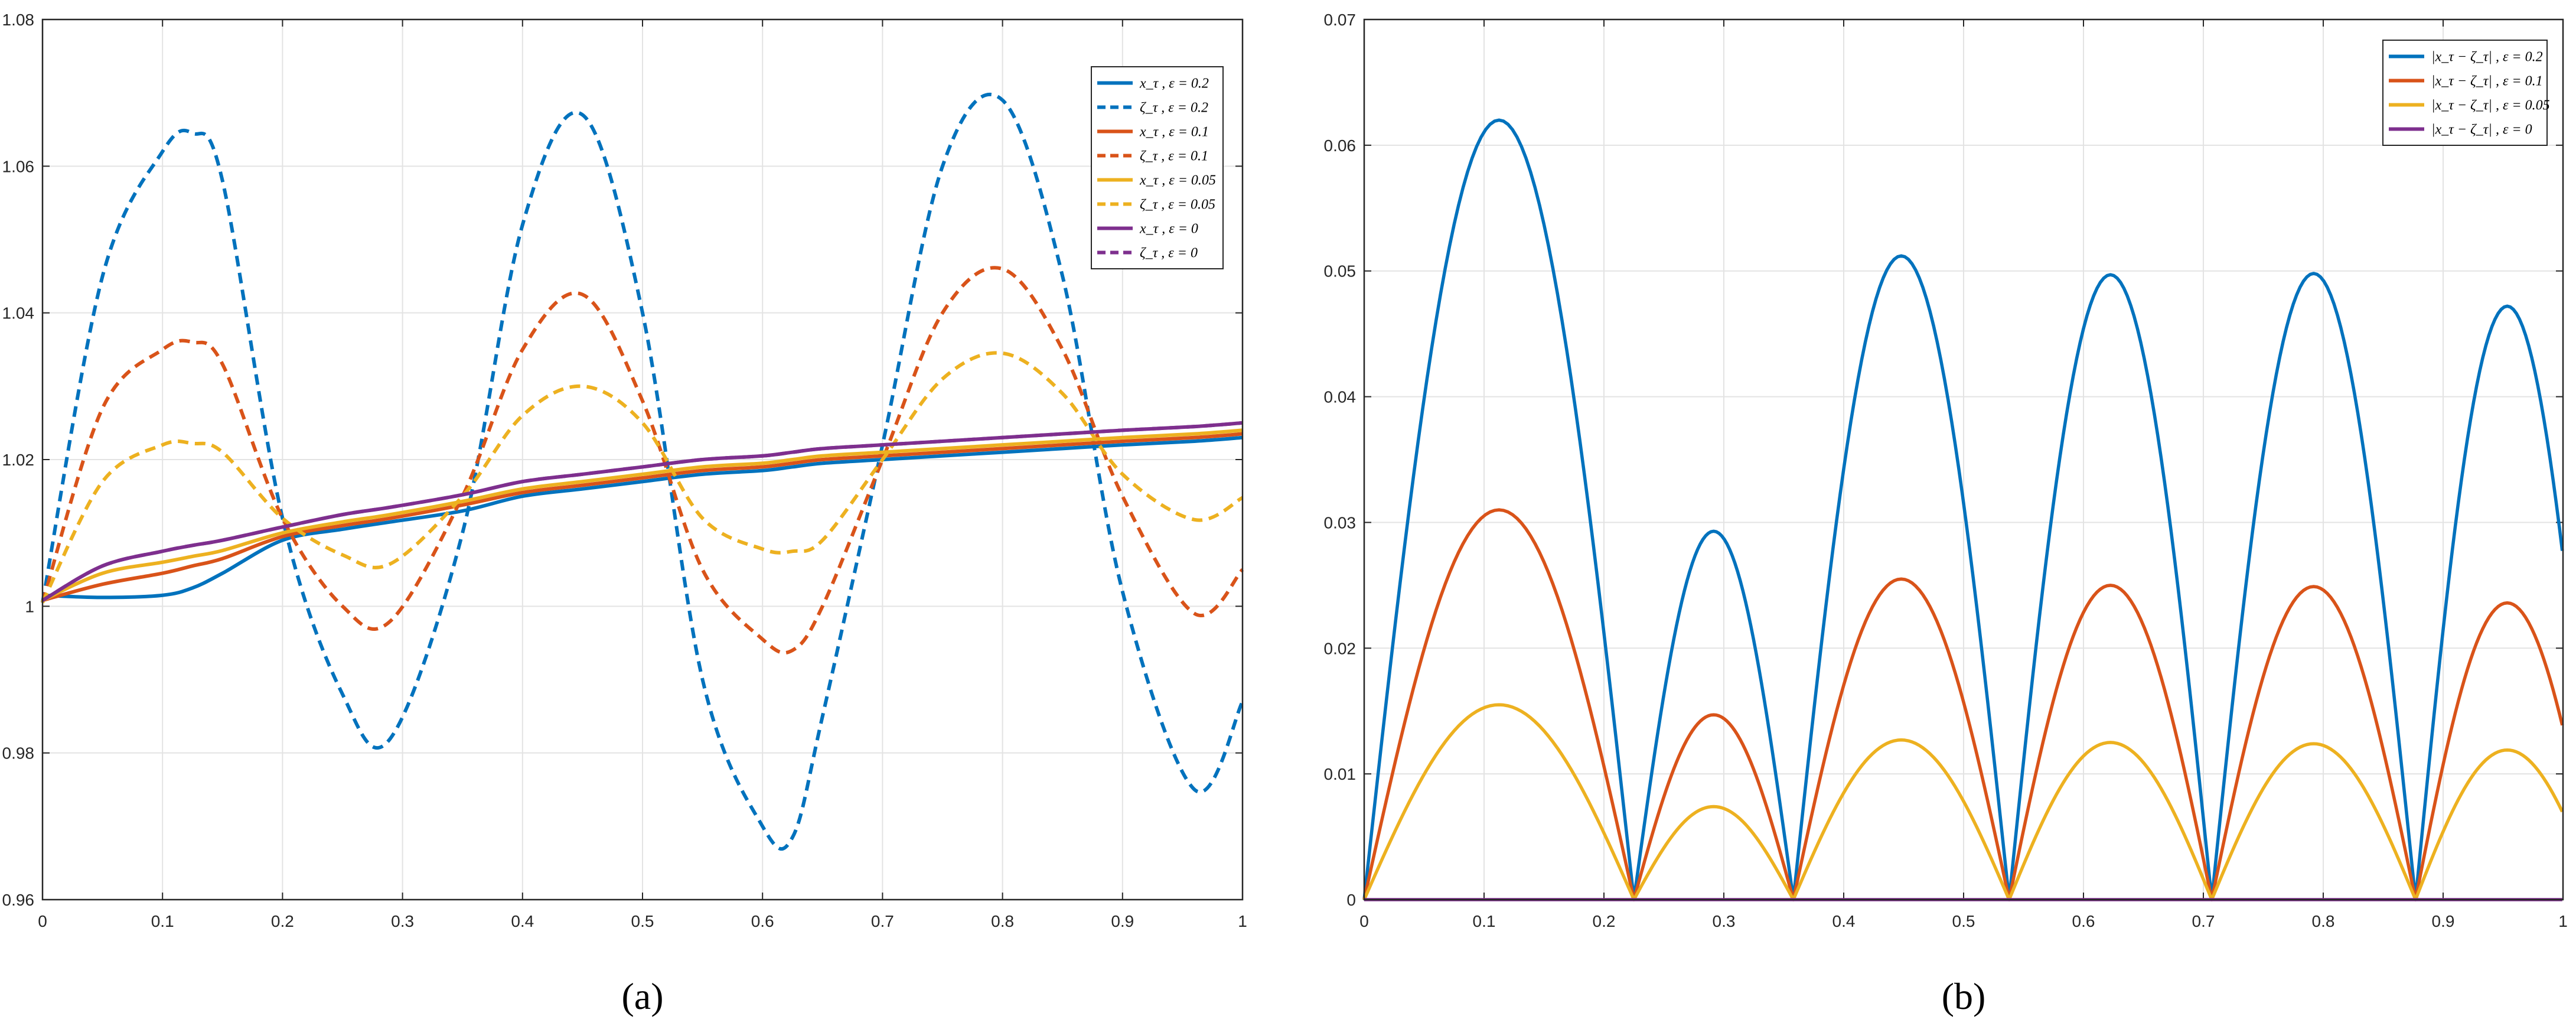 The height and width of the screenshot is (1029, 2576). I want to click on y-tick-label: 0, so click(1351, 900).